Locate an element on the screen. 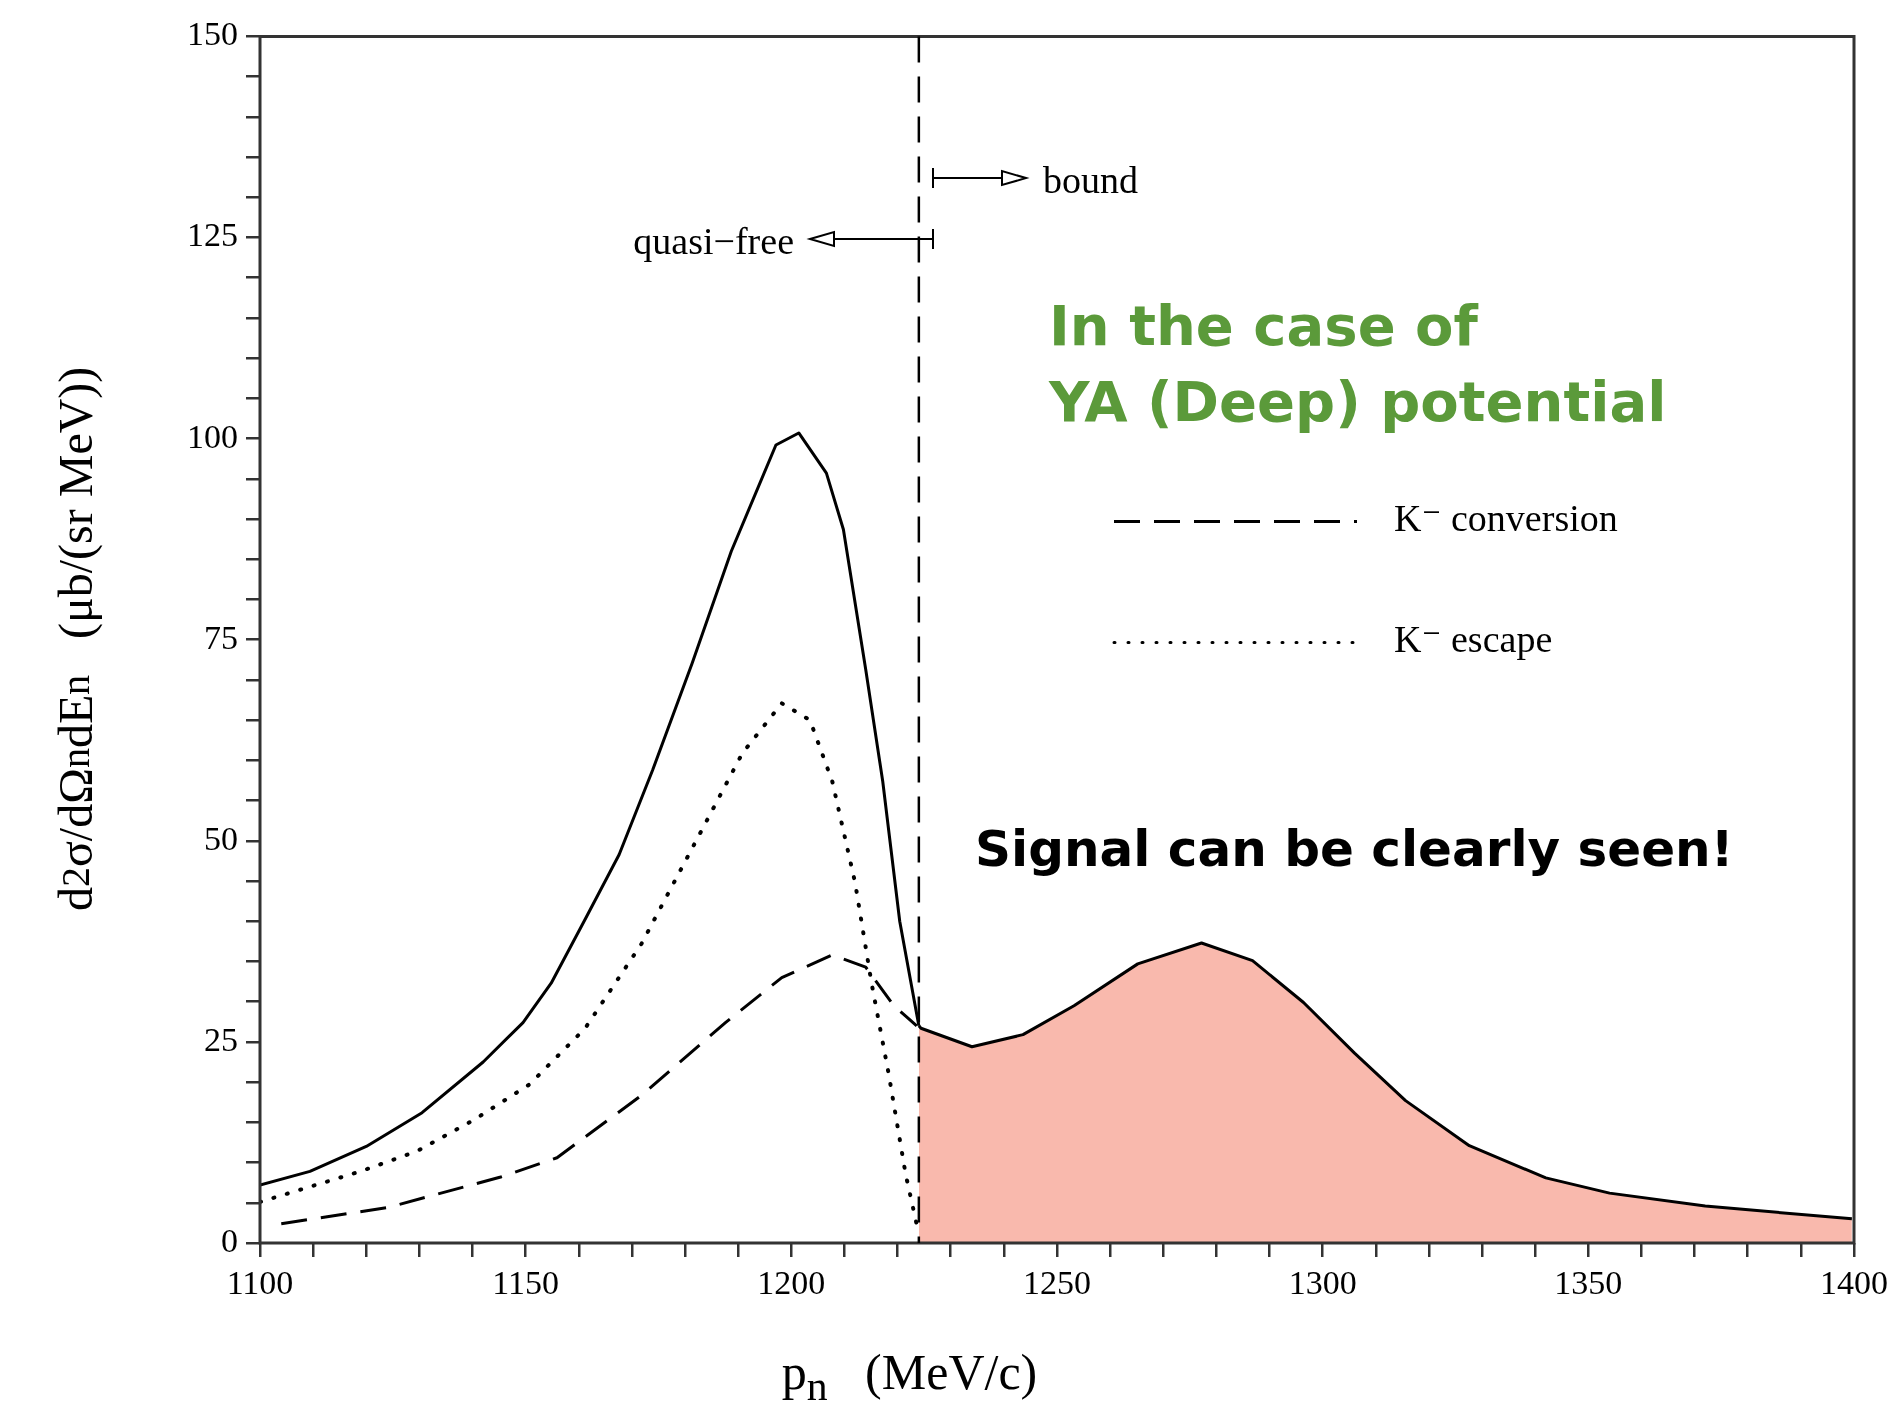 This screenshot has height=1416, width=1903. y-tick-label: 150 is located at coordinates (212, 34).